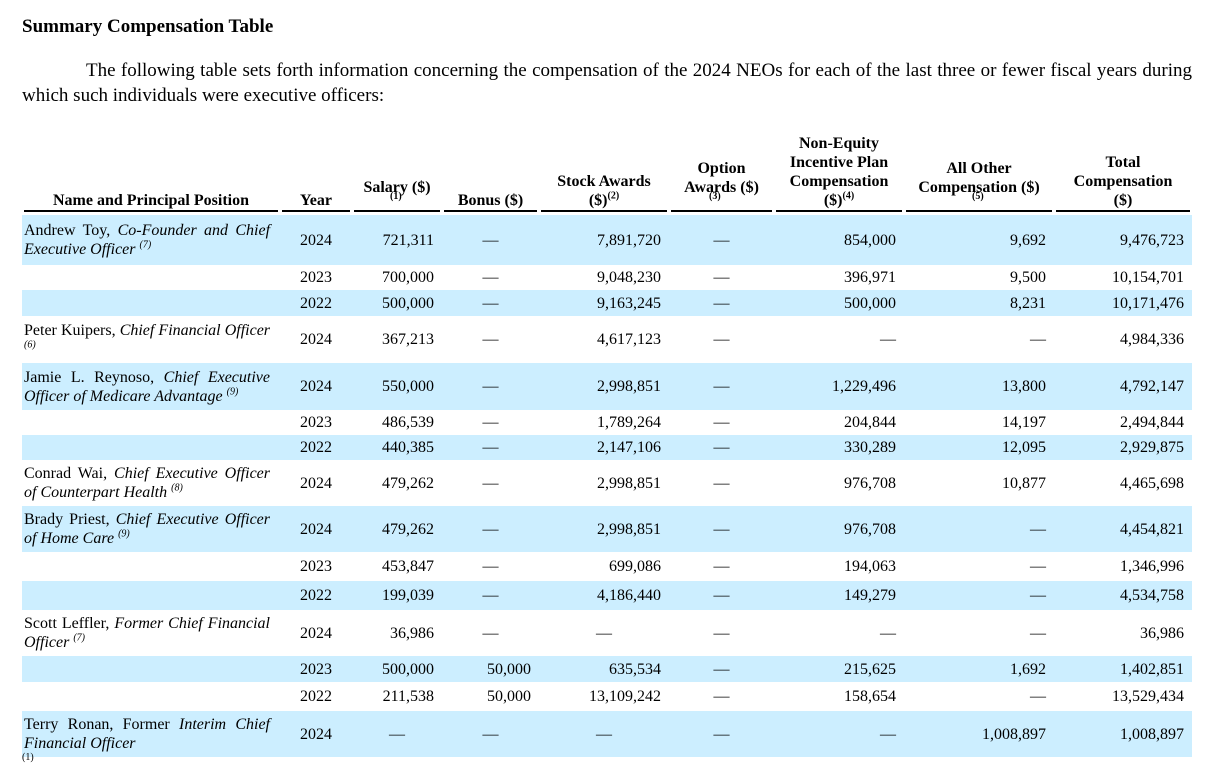  What do you see at coordinates (979, 303) in the screenshot?
I see `other-cell: 8,231` at bounding box center [979, 303].